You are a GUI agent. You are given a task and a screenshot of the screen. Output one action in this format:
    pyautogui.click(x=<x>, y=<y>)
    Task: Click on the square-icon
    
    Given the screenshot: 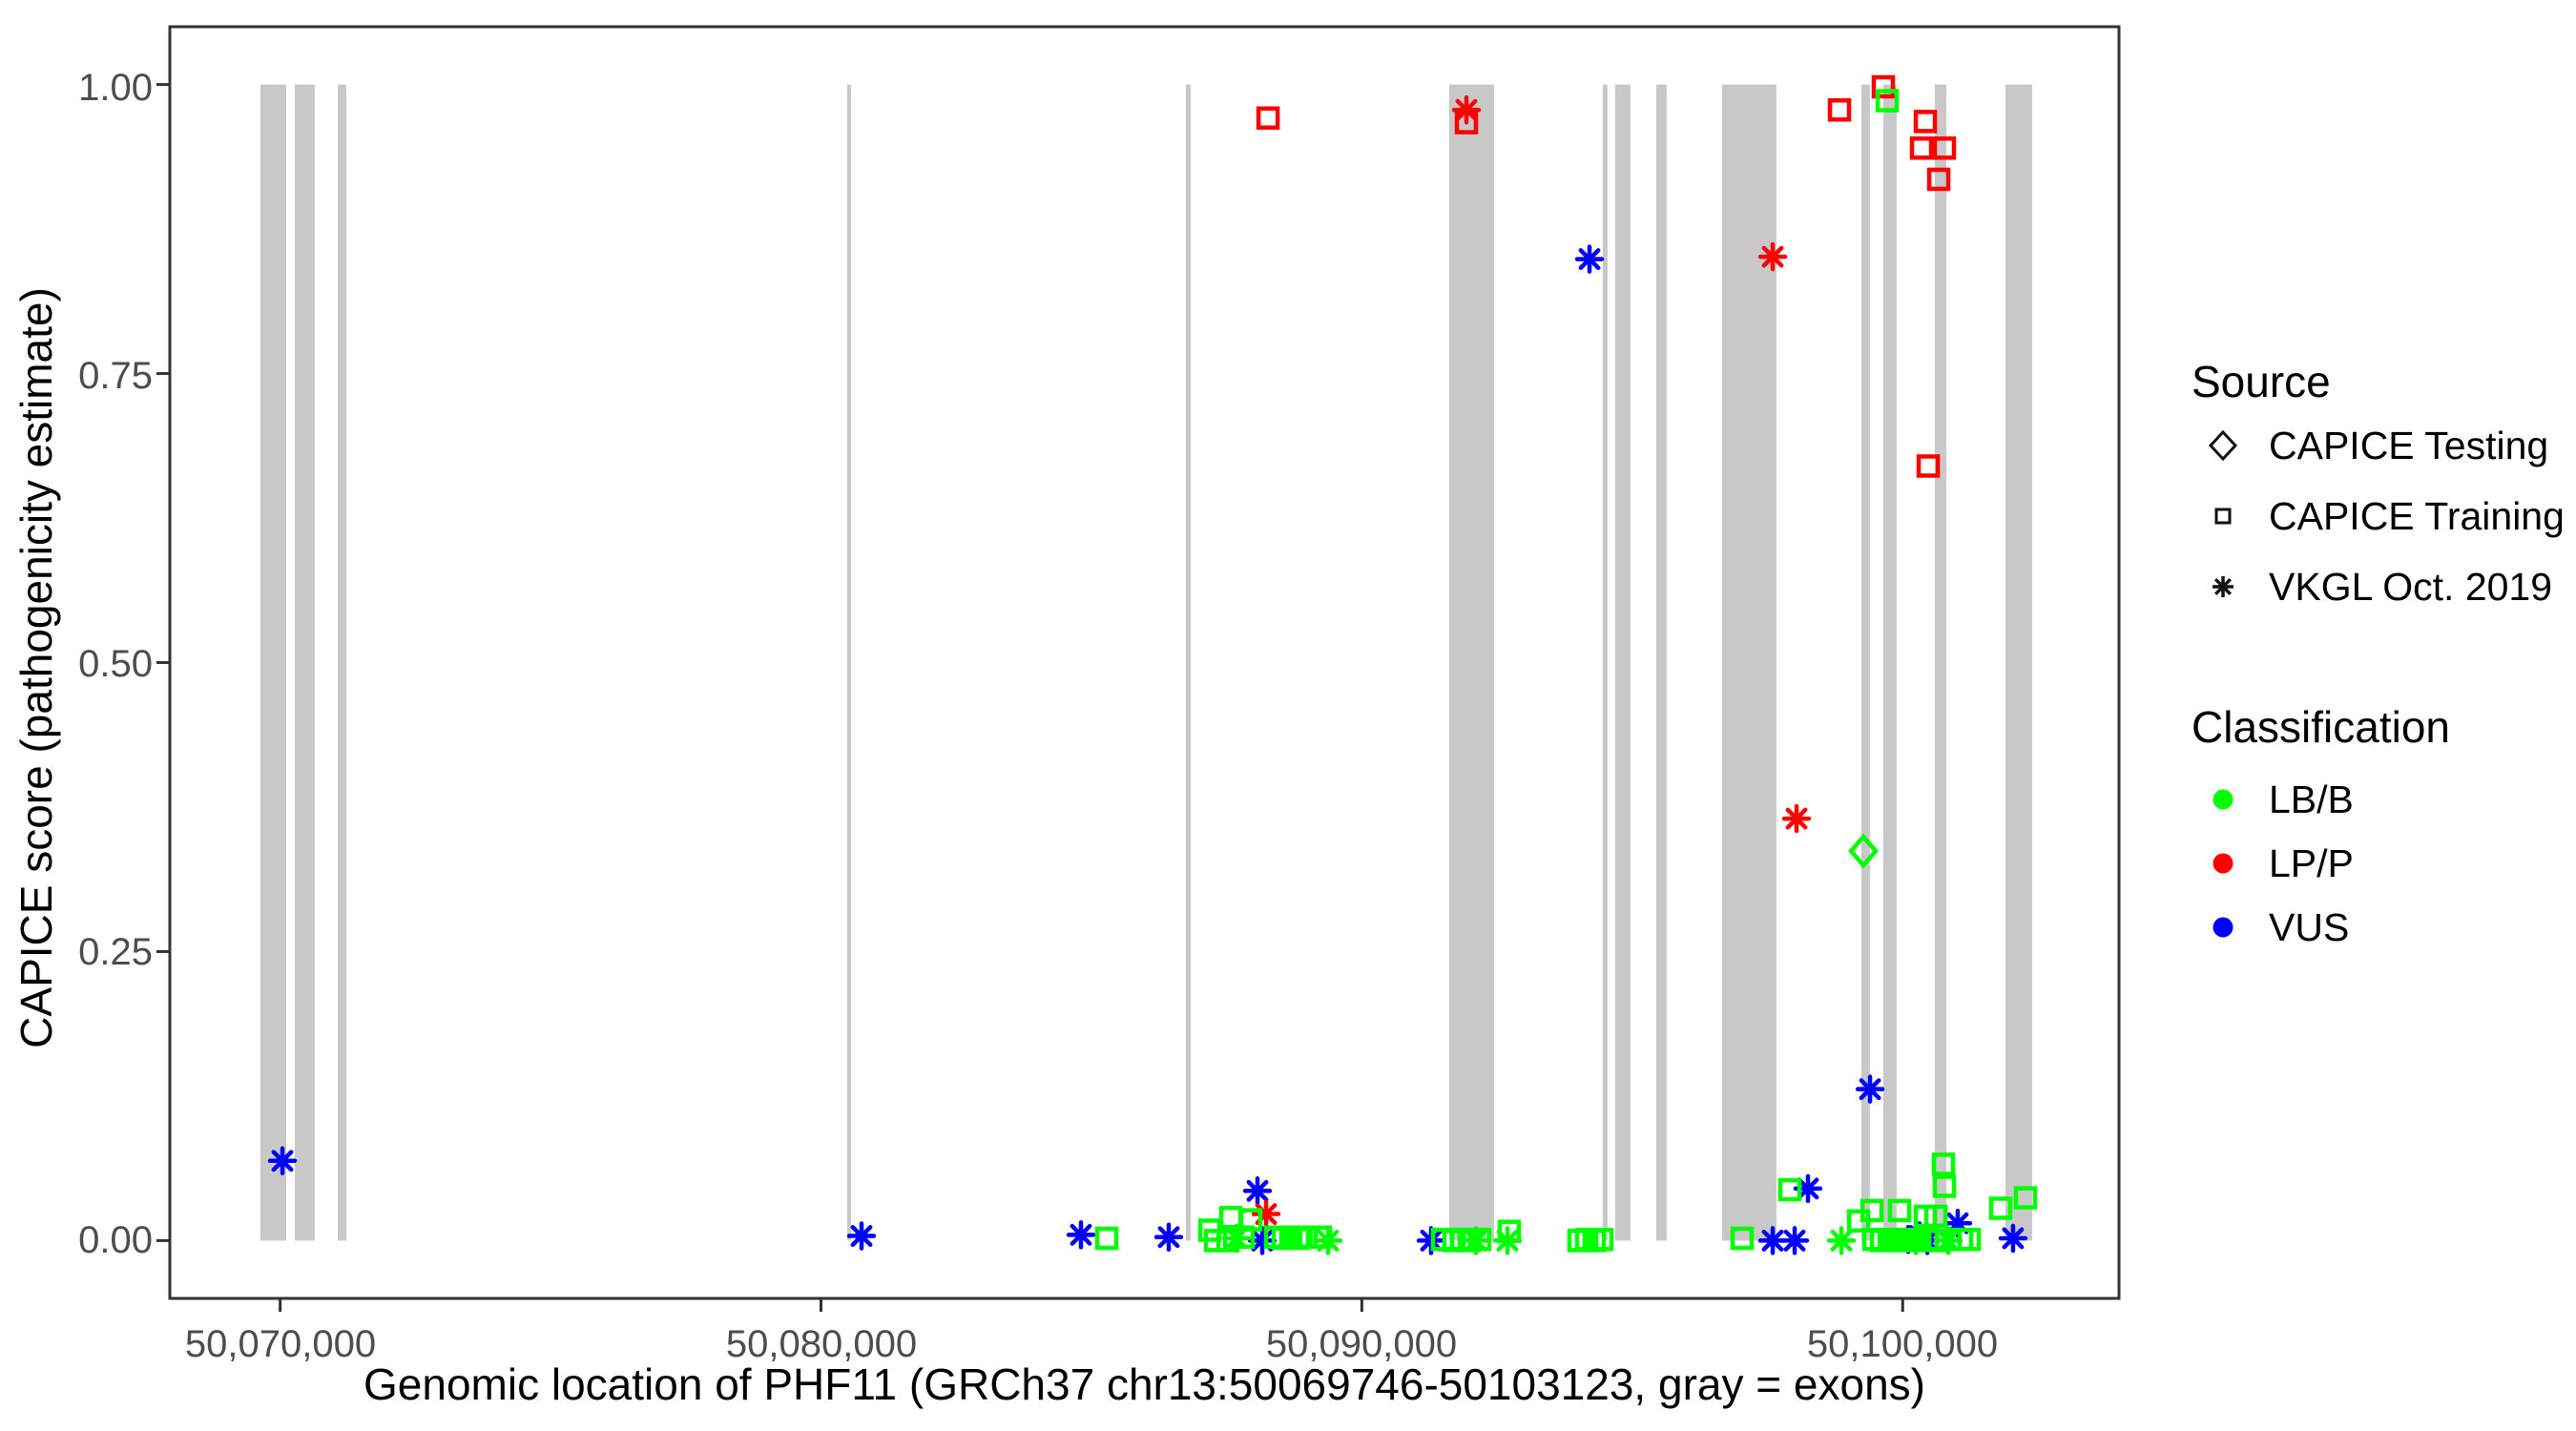 What is the action you would take?
    pyautogui.click(x=2223, y=516)
    